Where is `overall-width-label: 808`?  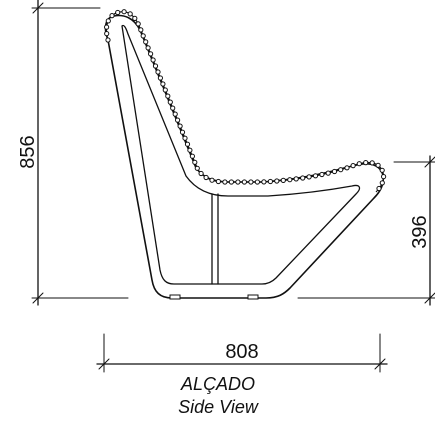
overall-width-label: 808 is located at coordinates (241, 352).